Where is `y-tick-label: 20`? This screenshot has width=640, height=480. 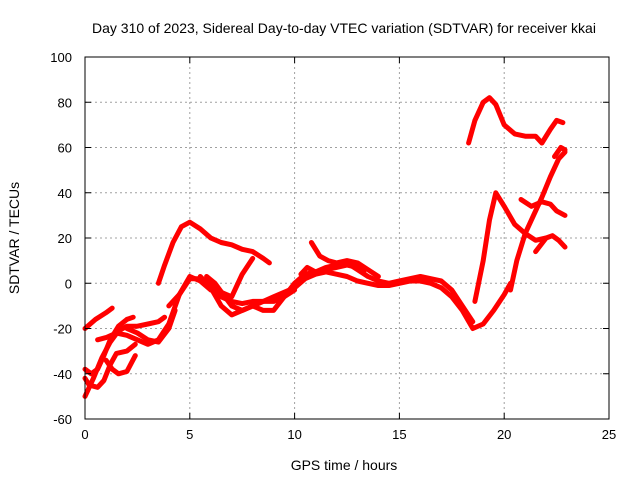 y-tick-label: 20 is located at coordinates (65, 238).